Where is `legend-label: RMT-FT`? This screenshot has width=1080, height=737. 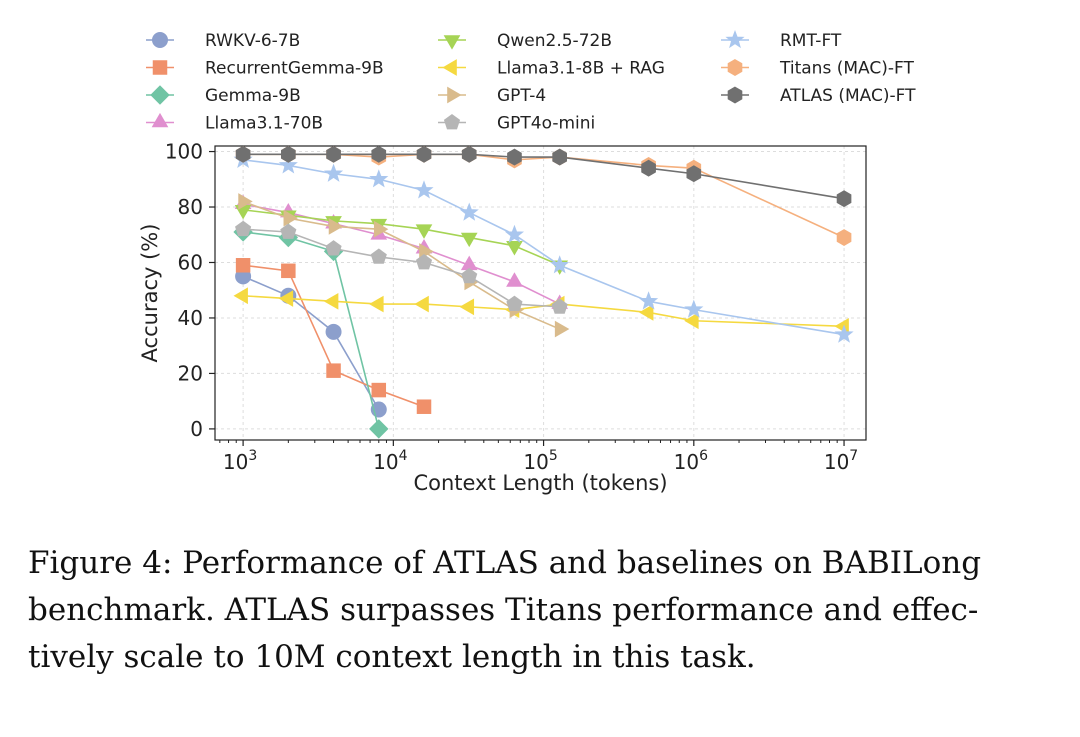
legend-label: RMT-FT is located at coordinates (811, 41).